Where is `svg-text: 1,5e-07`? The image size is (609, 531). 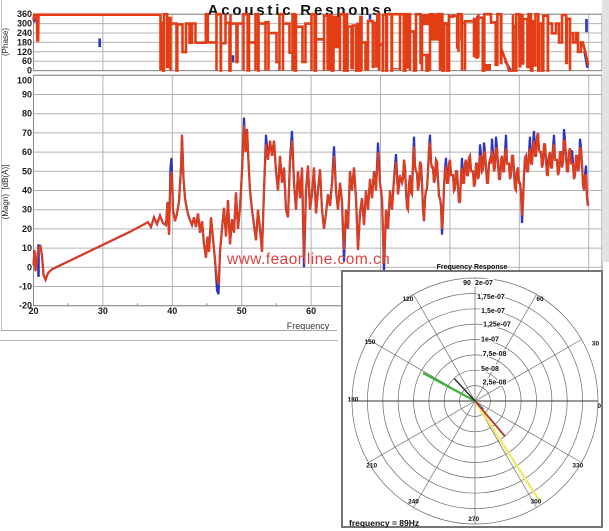
svg-text: 1,5e-07 is located at coordinates (493, 311).